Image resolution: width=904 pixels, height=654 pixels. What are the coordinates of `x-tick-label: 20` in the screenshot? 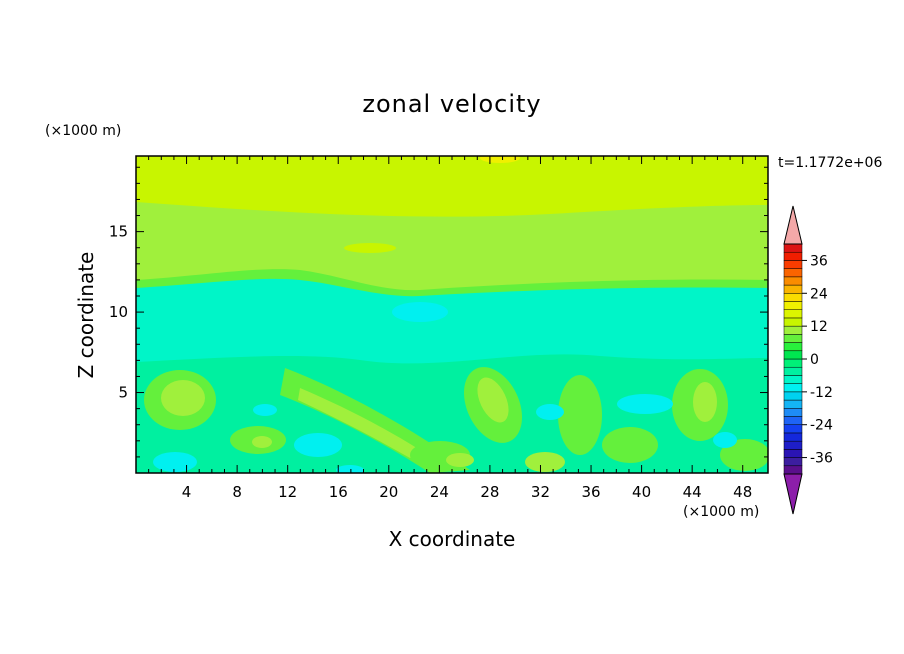 It's located at (388, 492).